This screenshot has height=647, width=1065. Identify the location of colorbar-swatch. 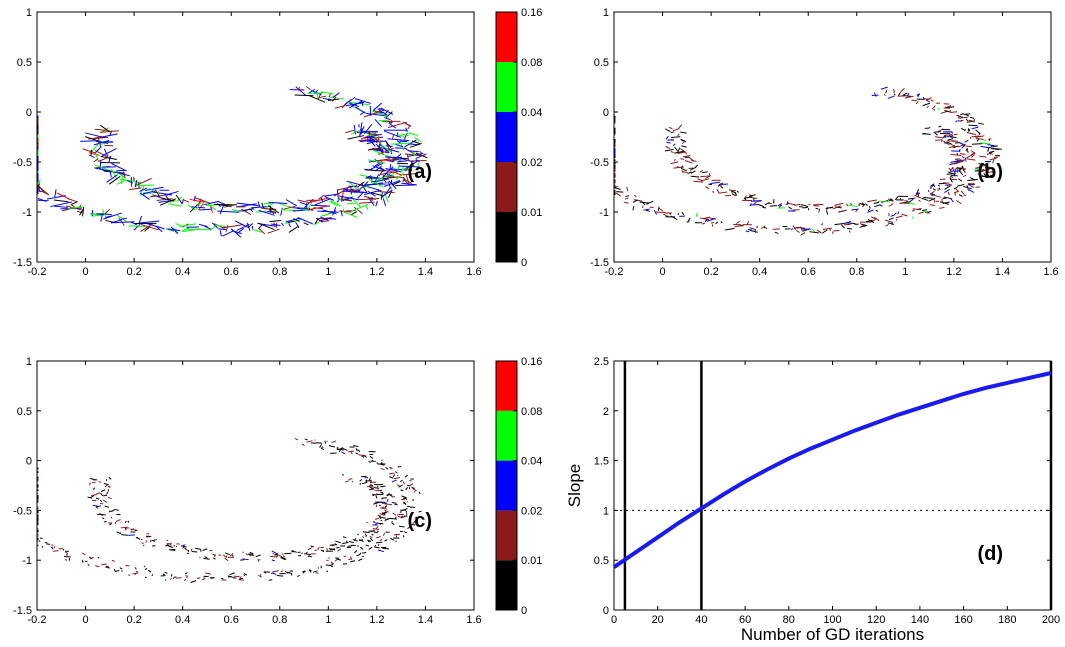
(506, 87).